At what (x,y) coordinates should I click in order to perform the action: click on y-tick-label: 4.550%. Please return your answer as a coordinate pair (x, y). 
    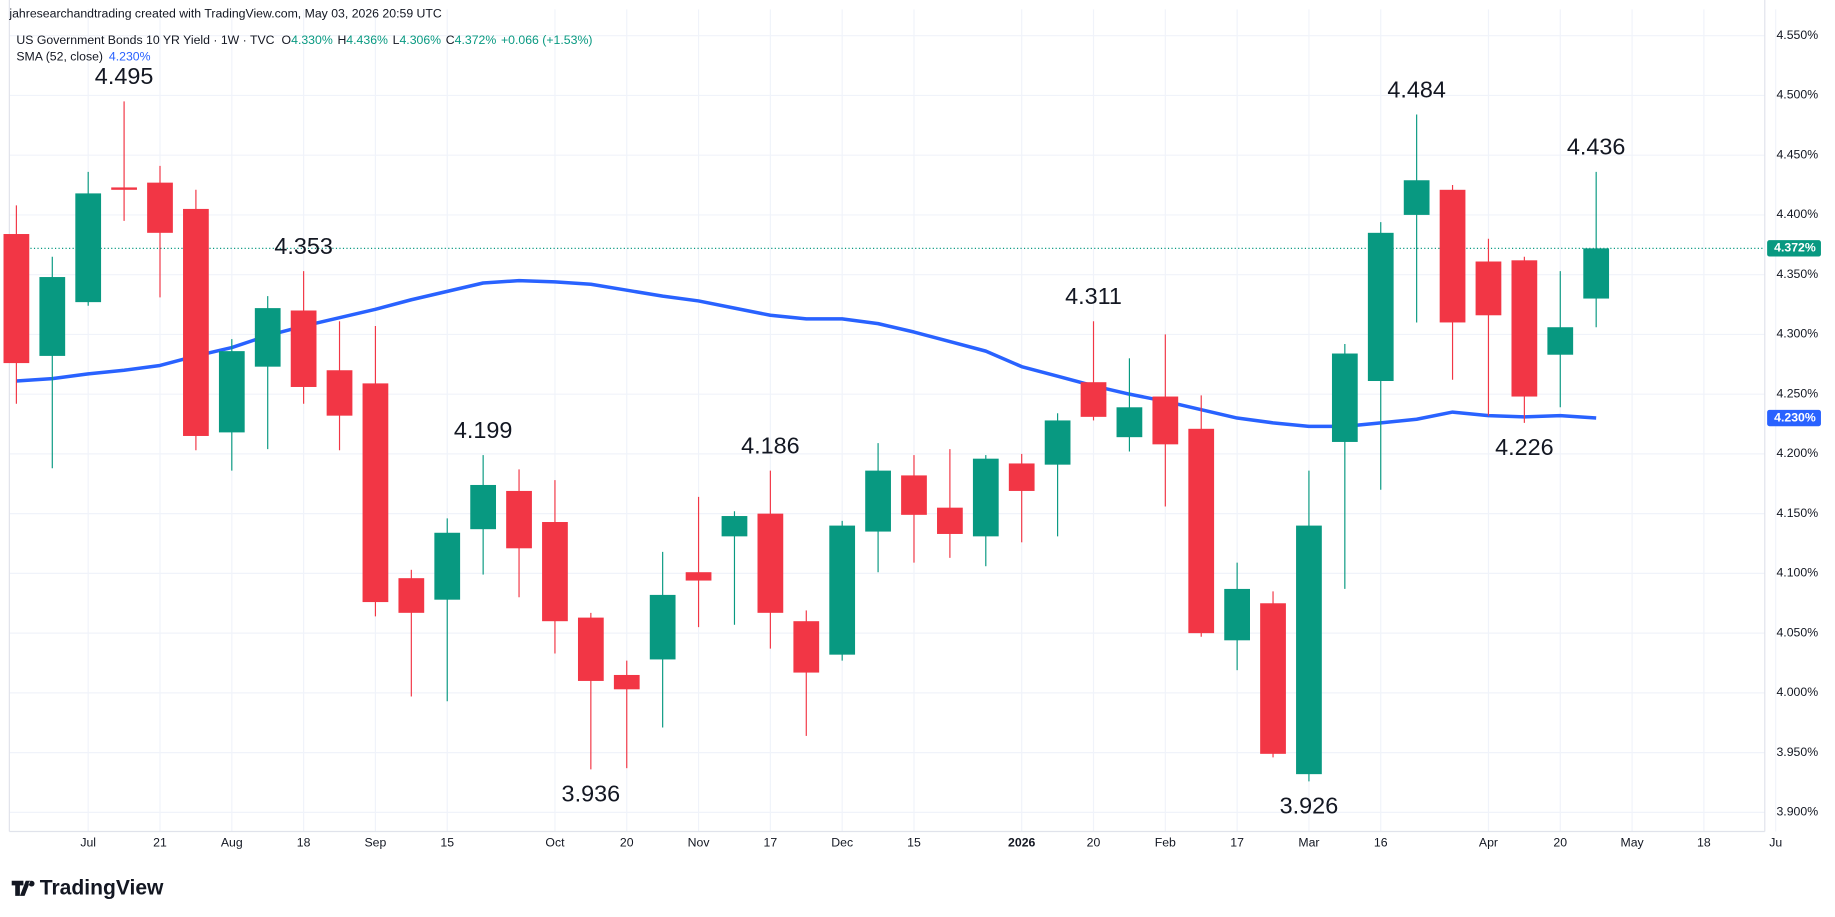
    Looking at the image, I should click on (1797, 35).